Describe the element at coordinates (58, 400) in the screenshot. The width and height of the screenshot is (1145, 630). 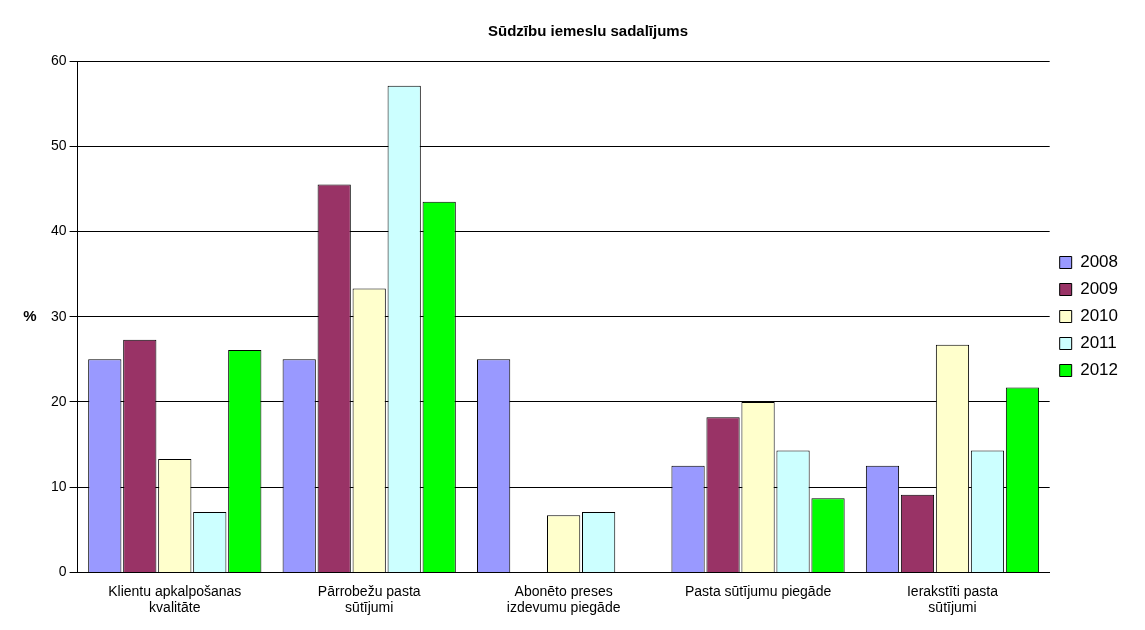
I see `y-tick-label: 20` at that location.